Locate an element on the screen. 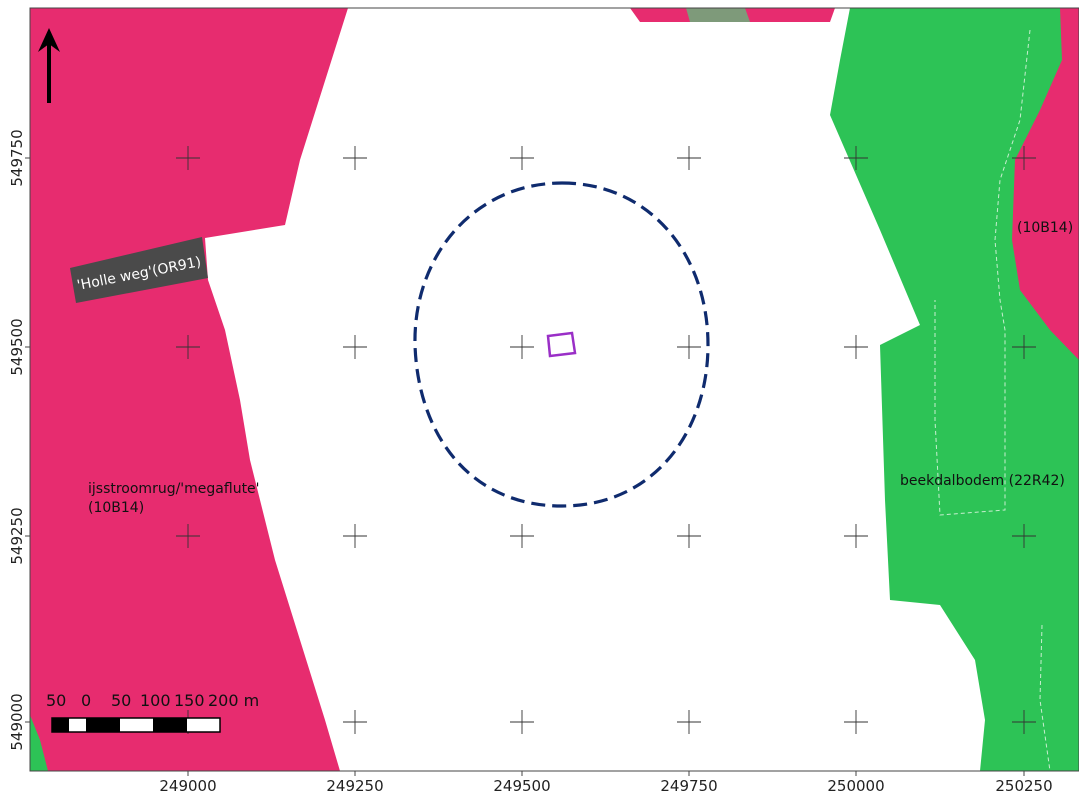 This screenshot has height=796, width=1079. scale-label-4: 150 is located at coordinates (189, 700).